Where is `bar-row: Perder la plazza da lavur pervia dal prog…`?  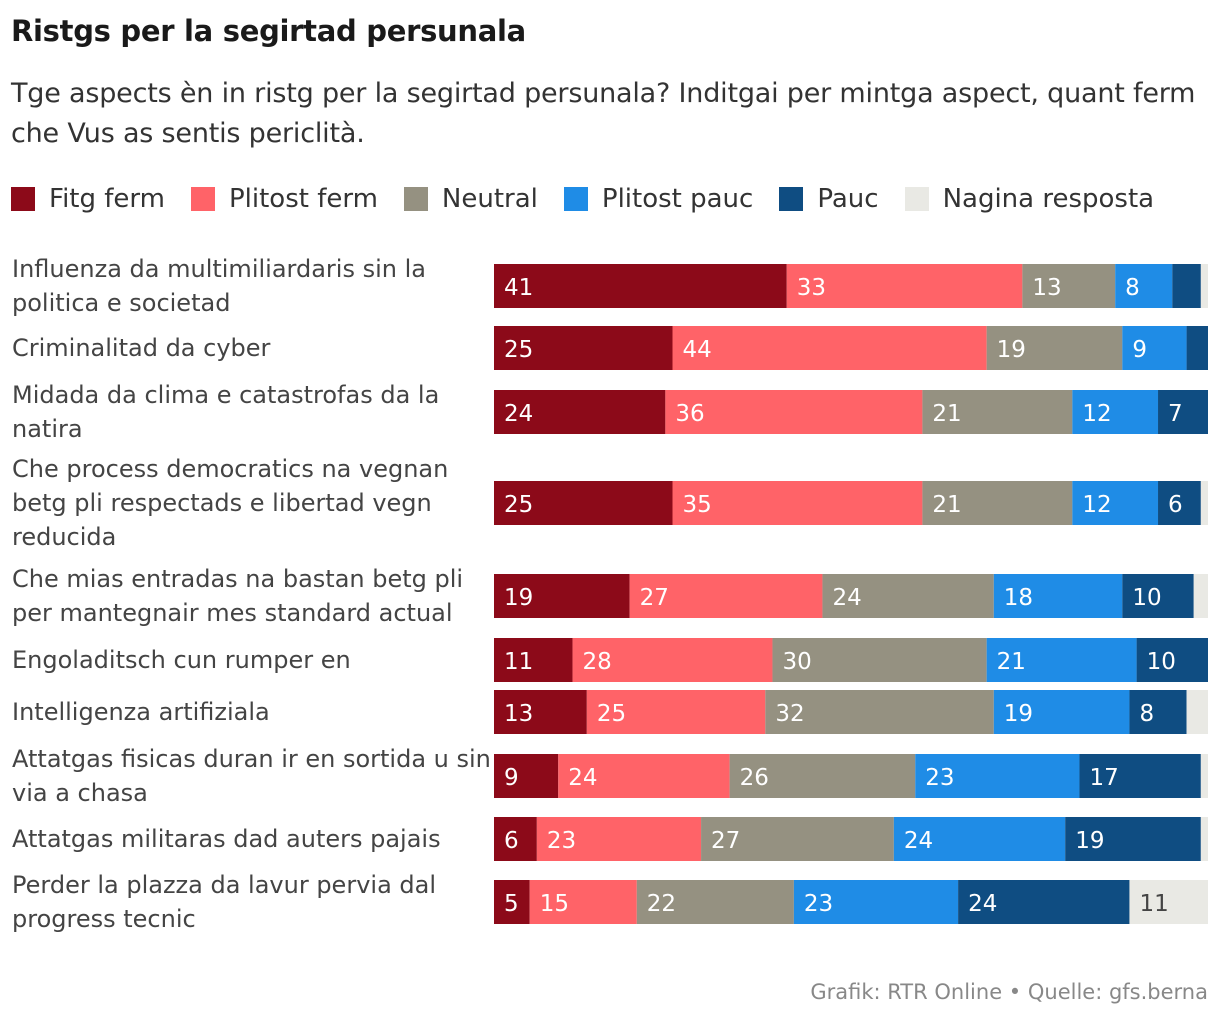
bar-row: Perder la plazza da lavur pervia dal prog… is located at coordinates (610, 902).